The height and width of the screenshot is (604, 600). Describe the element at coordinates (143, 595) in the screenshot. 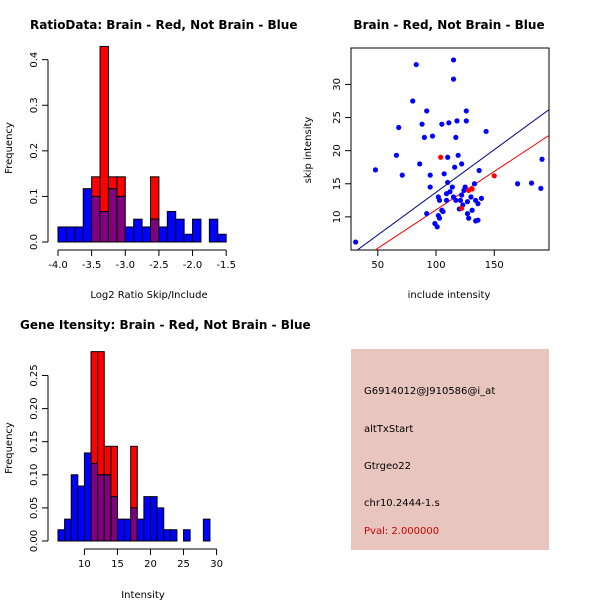

I see `intensity-histogram-xlabel: Intensity` at that location.